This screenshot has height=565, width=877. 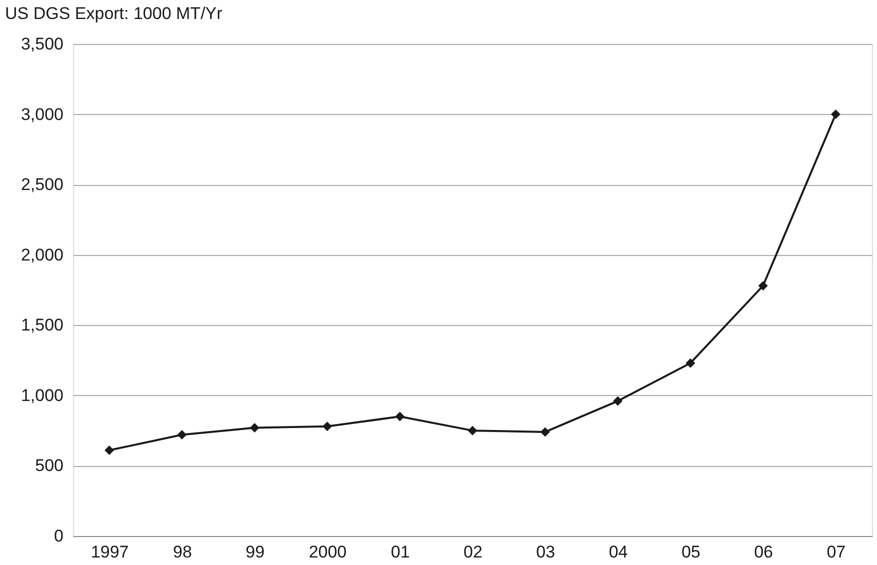 I want to click on y-tick-label: 2,000, so click(x=42, y=254).